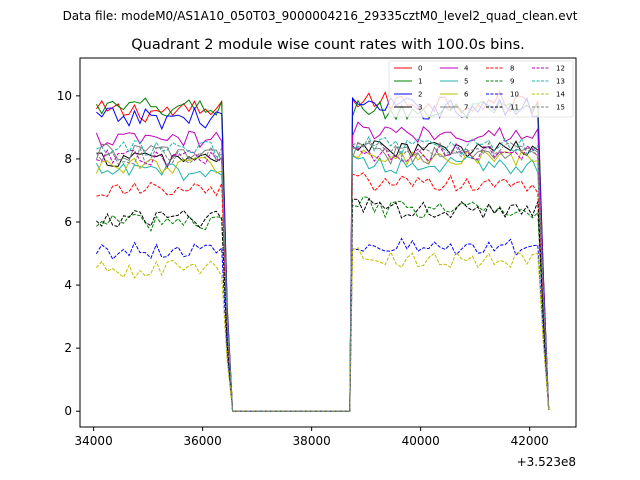  Describe the element at coordinates (546, 462) in the screenshot. I see `x-offset-label: +3.523e8` at that location.